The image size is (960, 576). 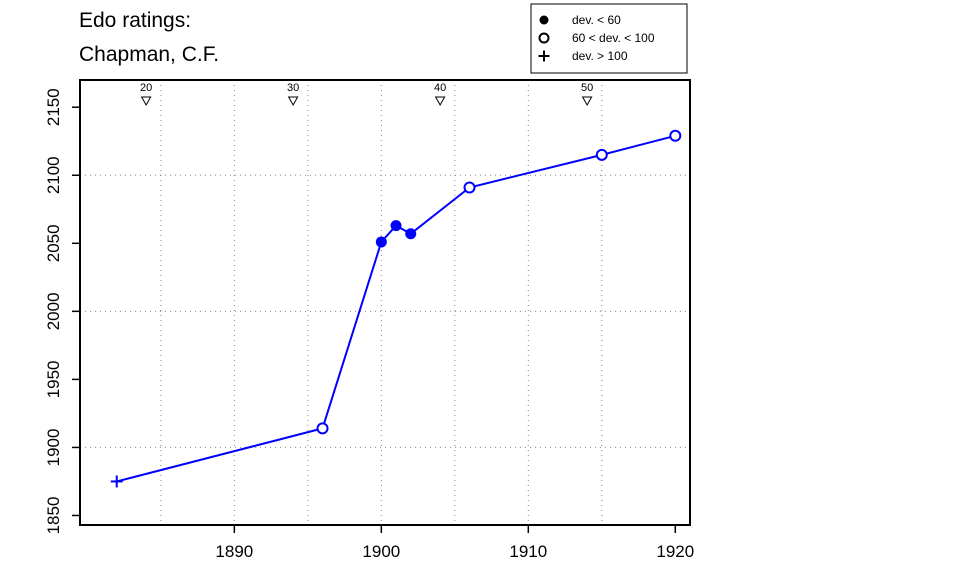 What do you see at coordinates (587, 88) in the screenshot?
I see `age-label: 50` at bounding box center [587, 88].